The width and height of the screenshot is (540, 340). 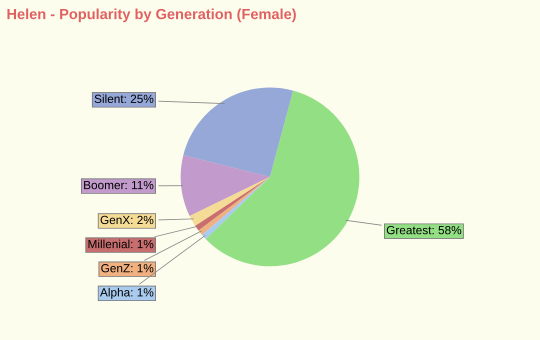 What do you see at coordinates (127, 220) in the screenshot?
I see `slice-label: GenX: 2%` at bounding box center [127, 220].